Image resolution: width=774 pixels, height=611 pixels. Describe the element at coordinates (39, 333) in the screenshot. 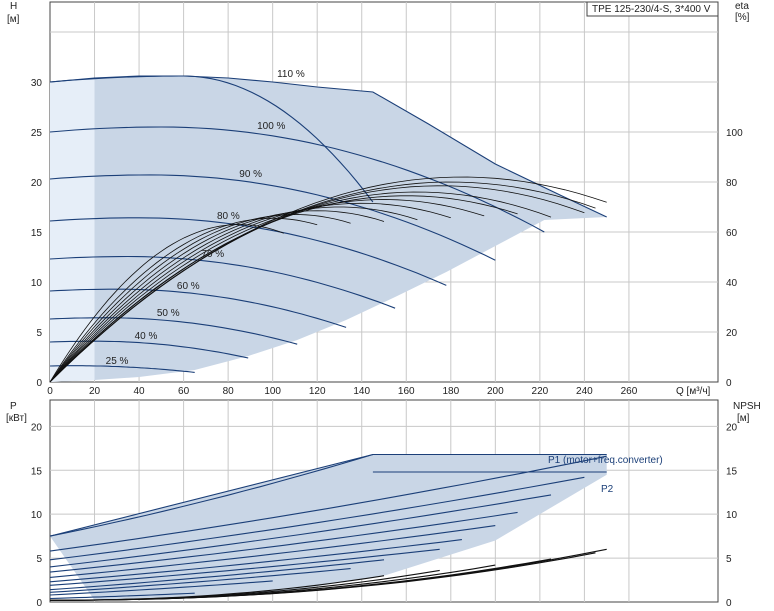

I see `y-tick-label: 5` at that location.